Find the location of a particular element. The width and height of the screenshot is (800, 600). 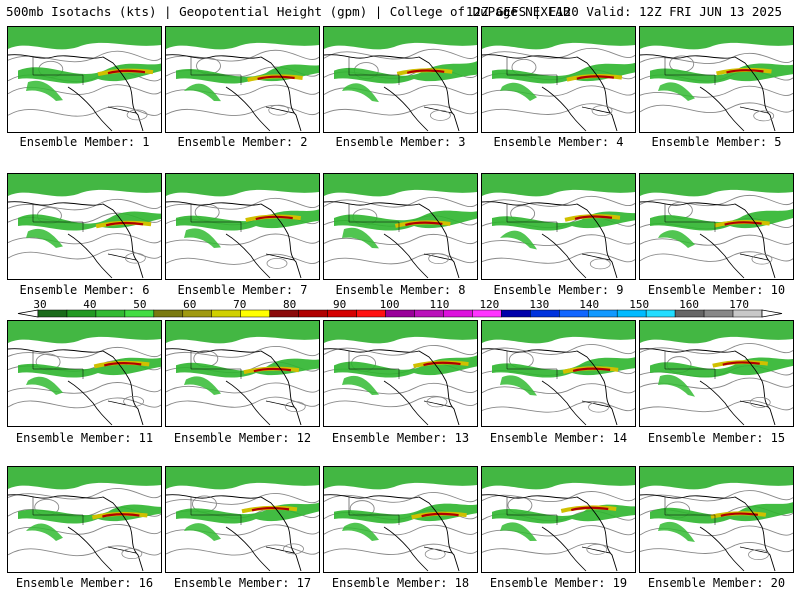

member-label: Ensemble Member: 2 is located at coordinates (242, 142).